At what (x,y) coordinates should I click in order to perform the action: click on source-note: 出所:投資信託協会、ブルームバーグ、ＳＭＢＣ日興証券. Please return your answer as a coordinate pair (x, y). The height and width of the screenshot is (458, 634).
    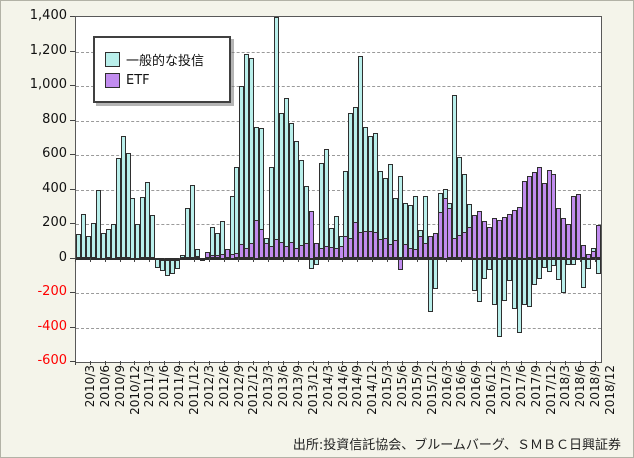
    Looking at the image, I should click on (456, 445).